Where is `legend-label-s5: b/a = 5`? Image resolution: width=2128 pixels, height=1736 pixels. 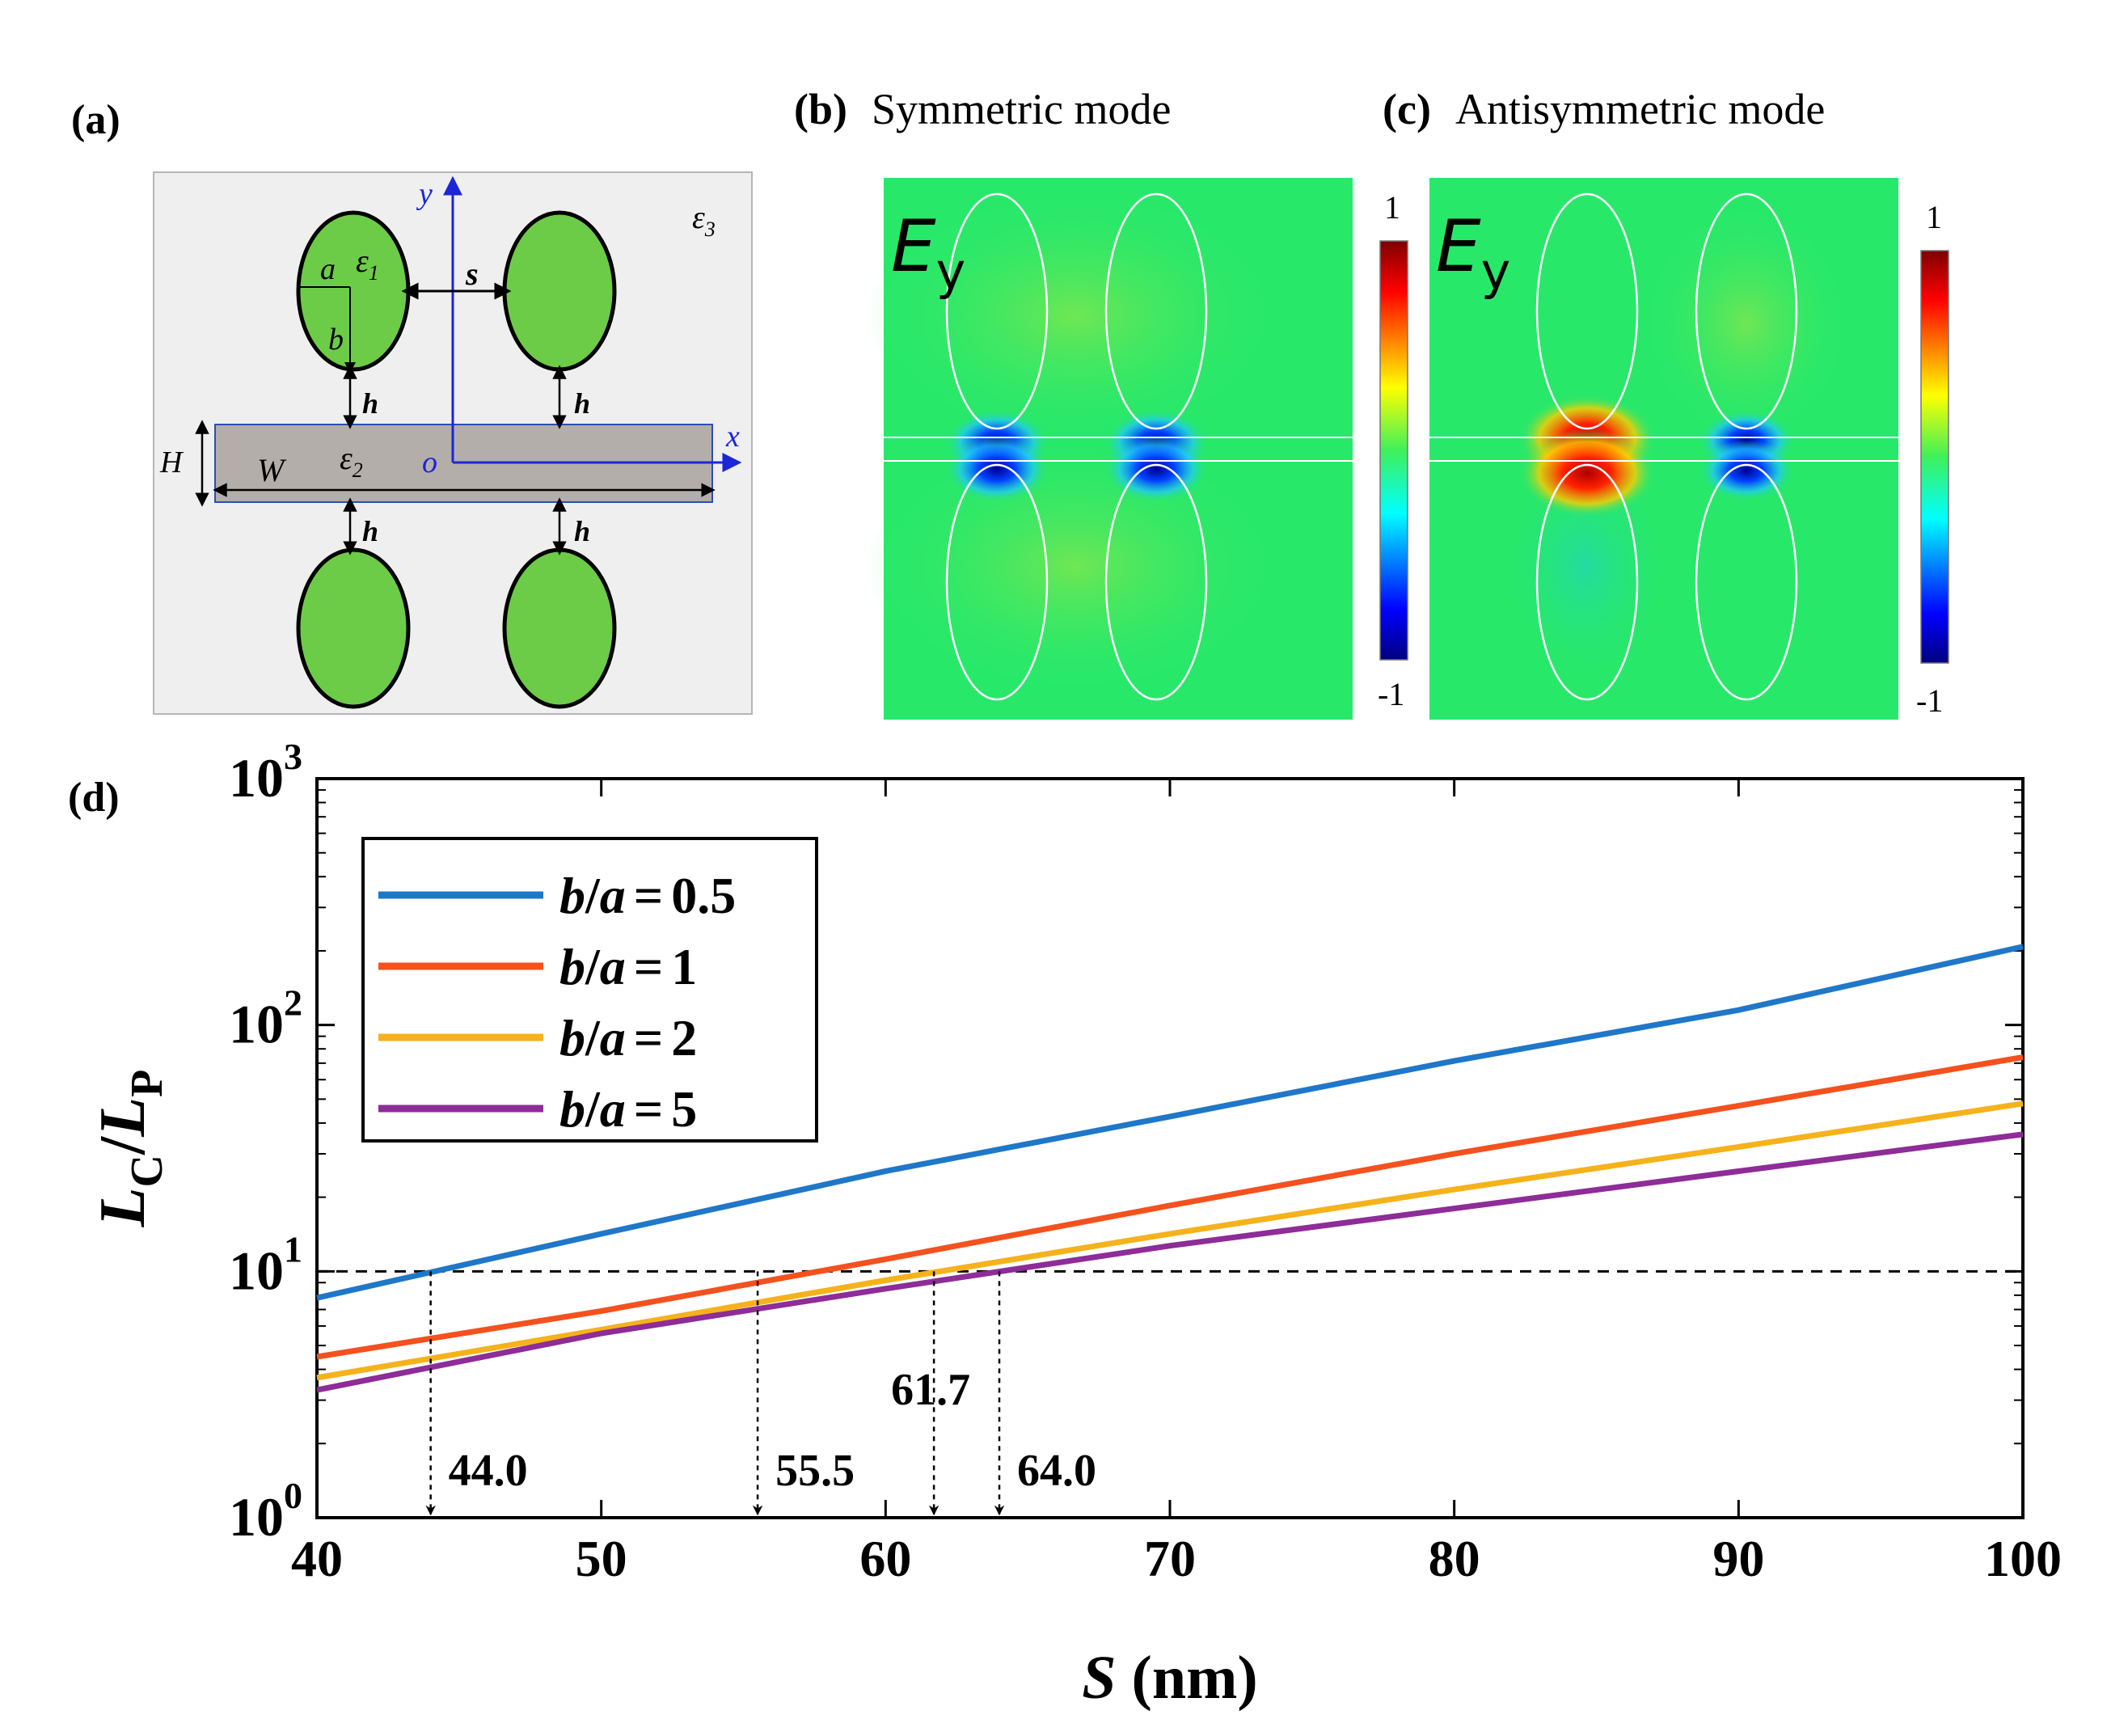
legend-label-s5: b/a = 5 is located at coordinates (628, 1109).